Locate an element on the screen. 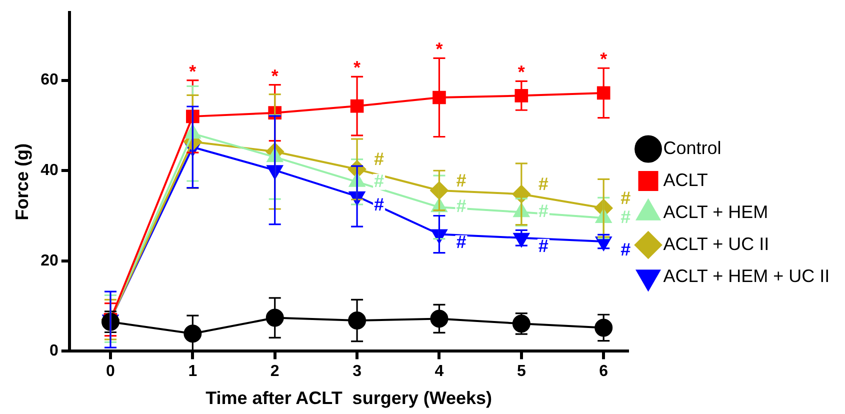  x-tick-label: 1 is located at coordinates (193, 371).